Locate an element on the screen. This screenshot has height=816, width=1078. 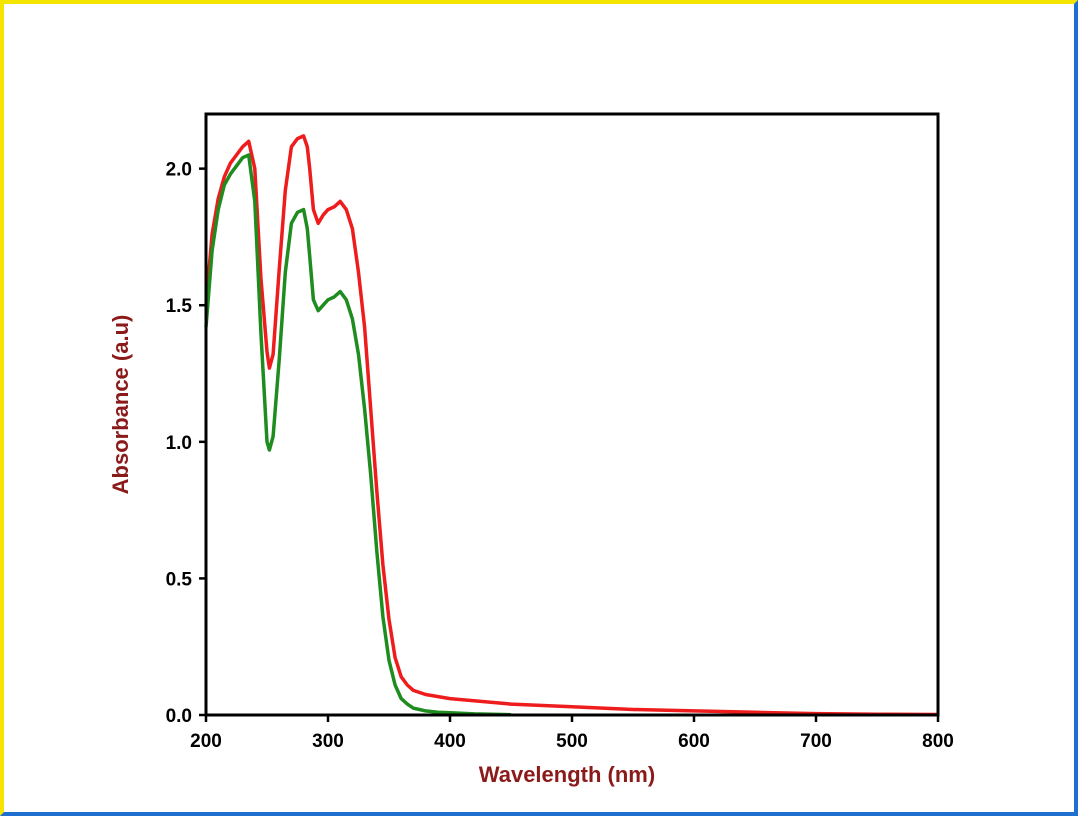
x-tick-label: 600 is located at coordinates (694, 741).